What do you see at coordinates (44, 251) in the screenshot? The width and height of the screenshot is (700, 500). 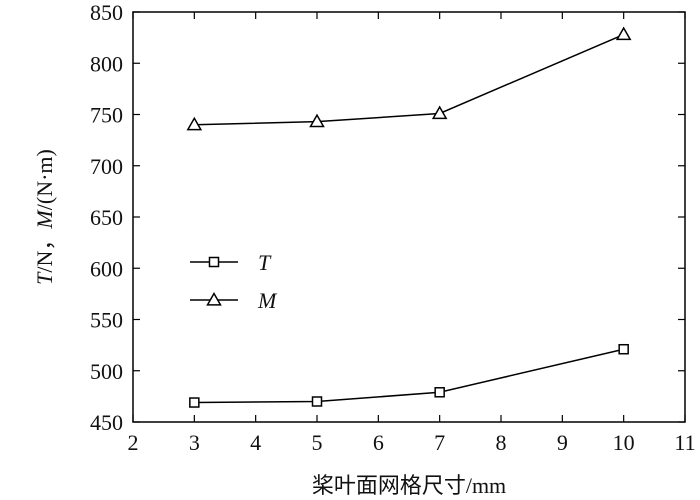 I see `y-axis-label-mid: /N，` at bounding box center [44, 251].